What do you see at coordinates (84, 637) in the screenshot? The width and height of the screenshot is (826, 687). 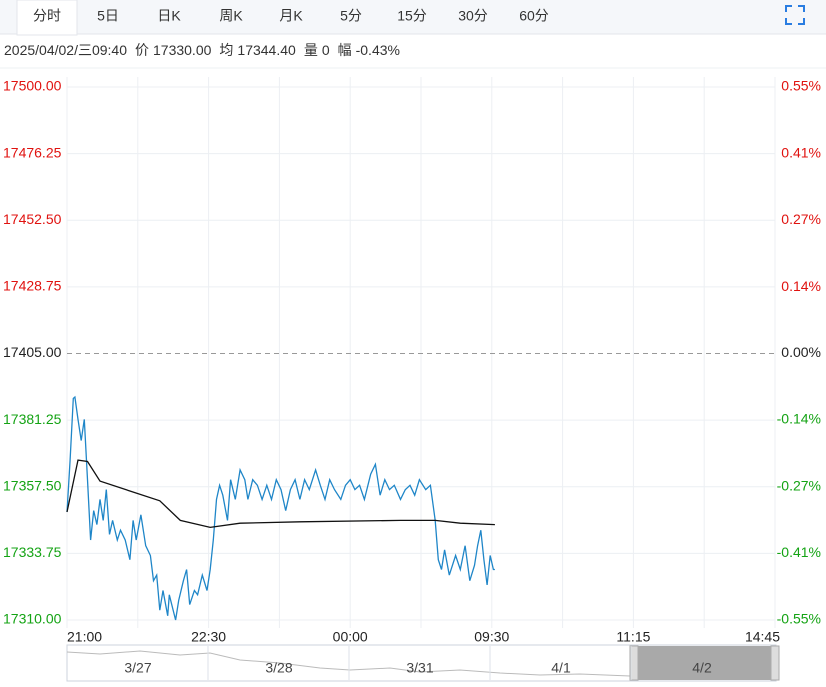 I see `x-tick-label: 21:00` at bounding box center [84, 637].